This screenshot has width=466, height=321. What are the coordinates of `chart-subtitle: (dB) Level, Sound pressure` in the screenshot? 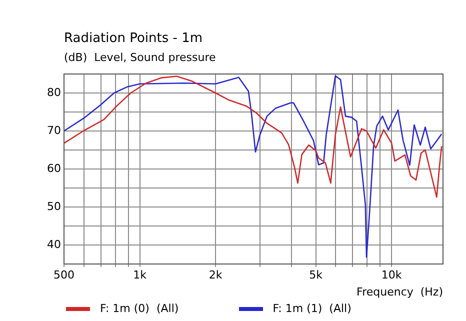 It's located at (140, 57).